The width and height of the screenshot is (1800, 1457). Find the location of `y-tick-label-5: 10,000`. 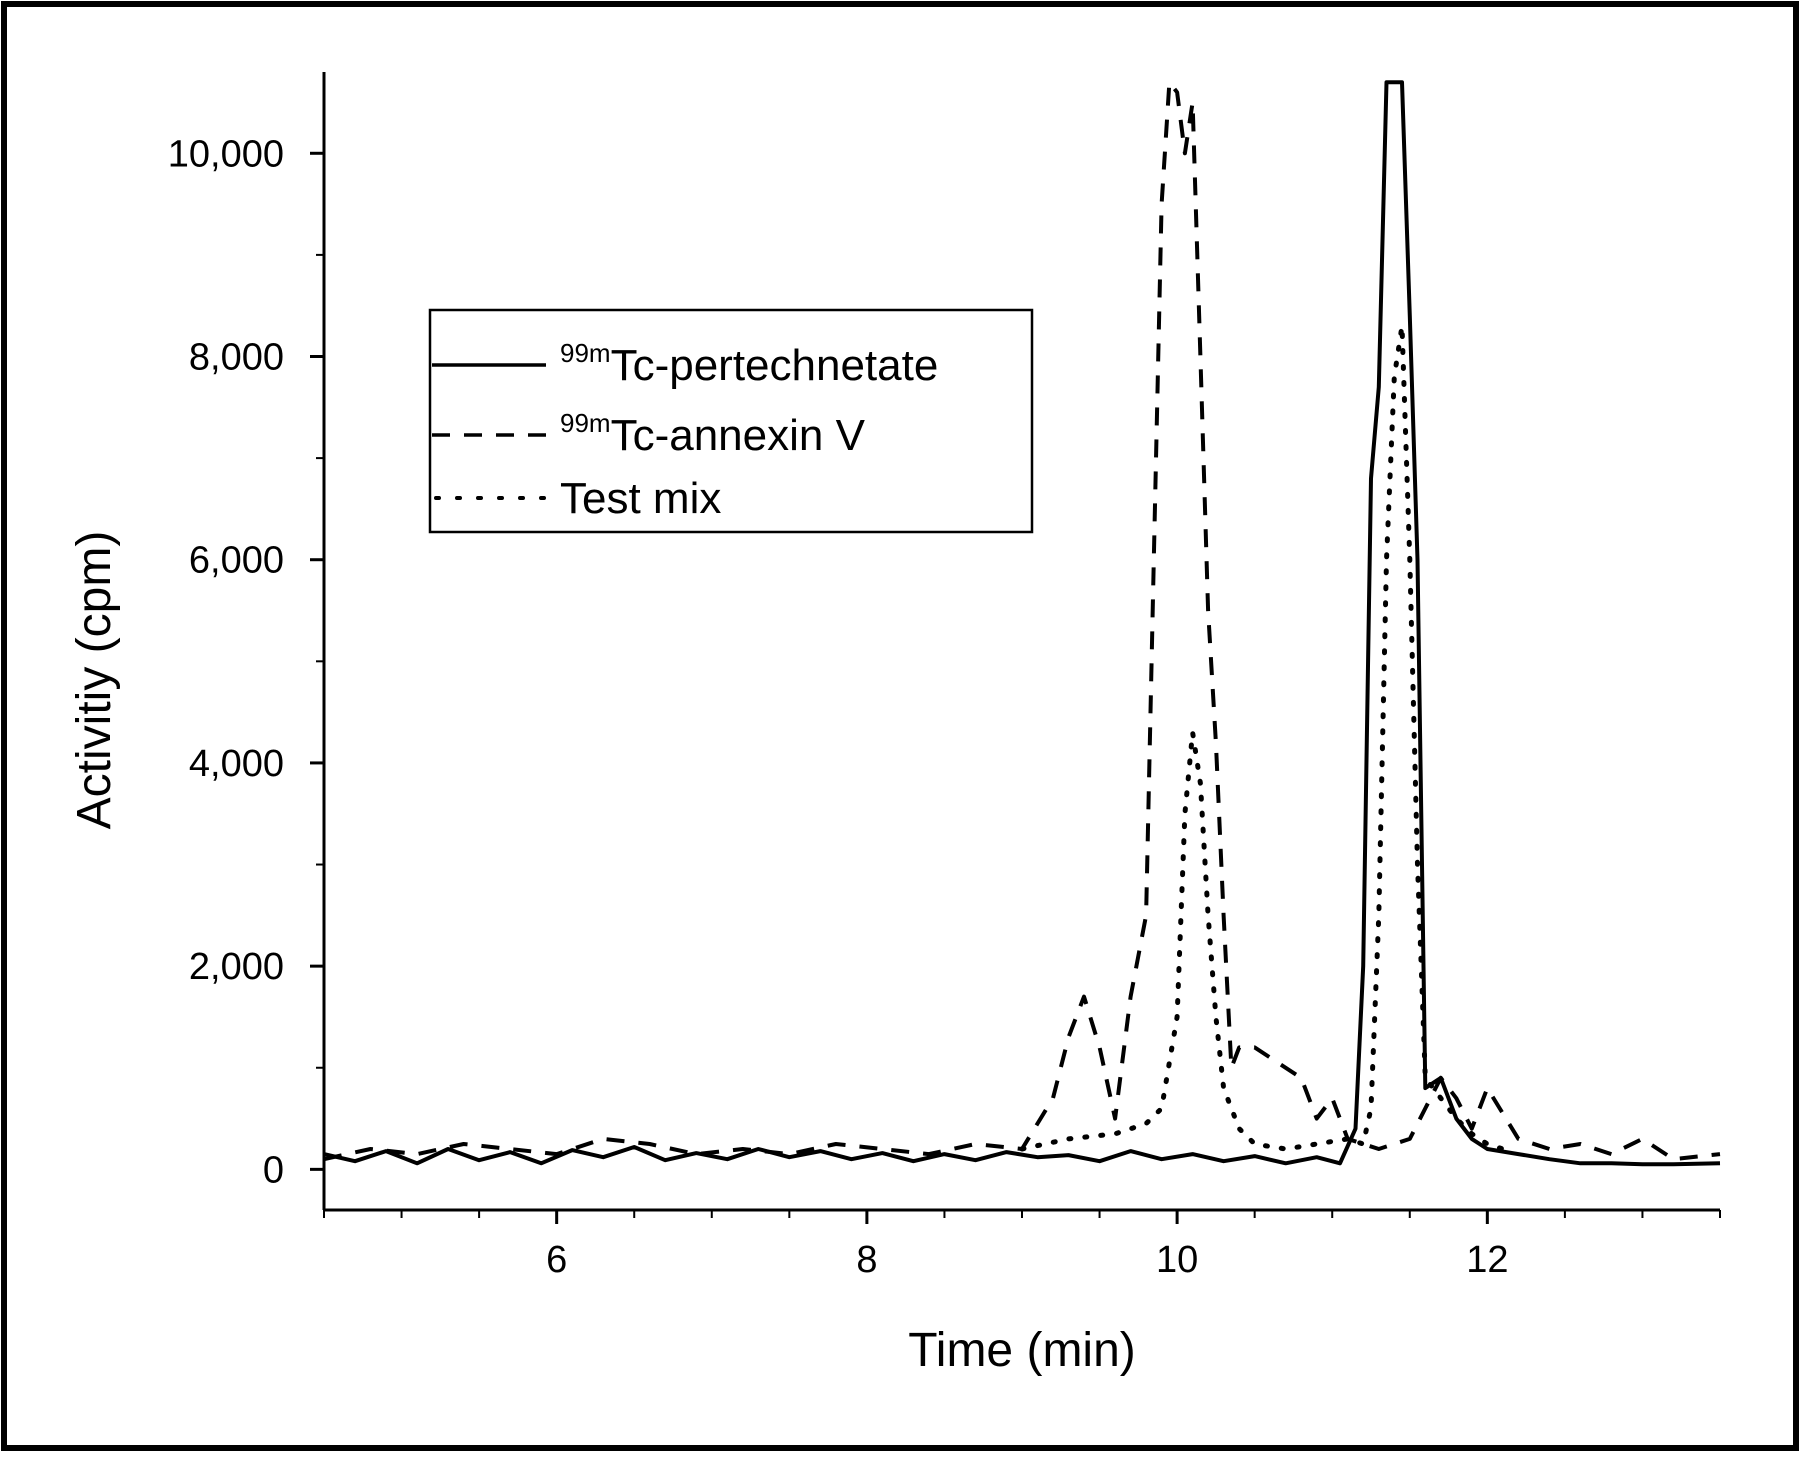

y-tick-label-5: 10,000 is located at coordinates (226, 154).